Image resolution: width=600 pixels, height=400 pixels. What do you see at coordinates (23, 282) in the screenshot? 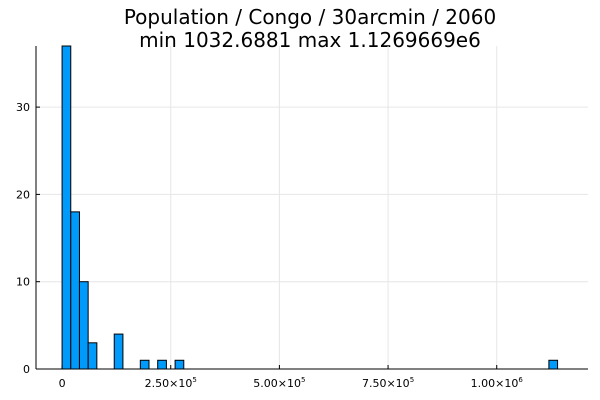
I see `y-tick-label: 10` at bounding box center [23, 282].